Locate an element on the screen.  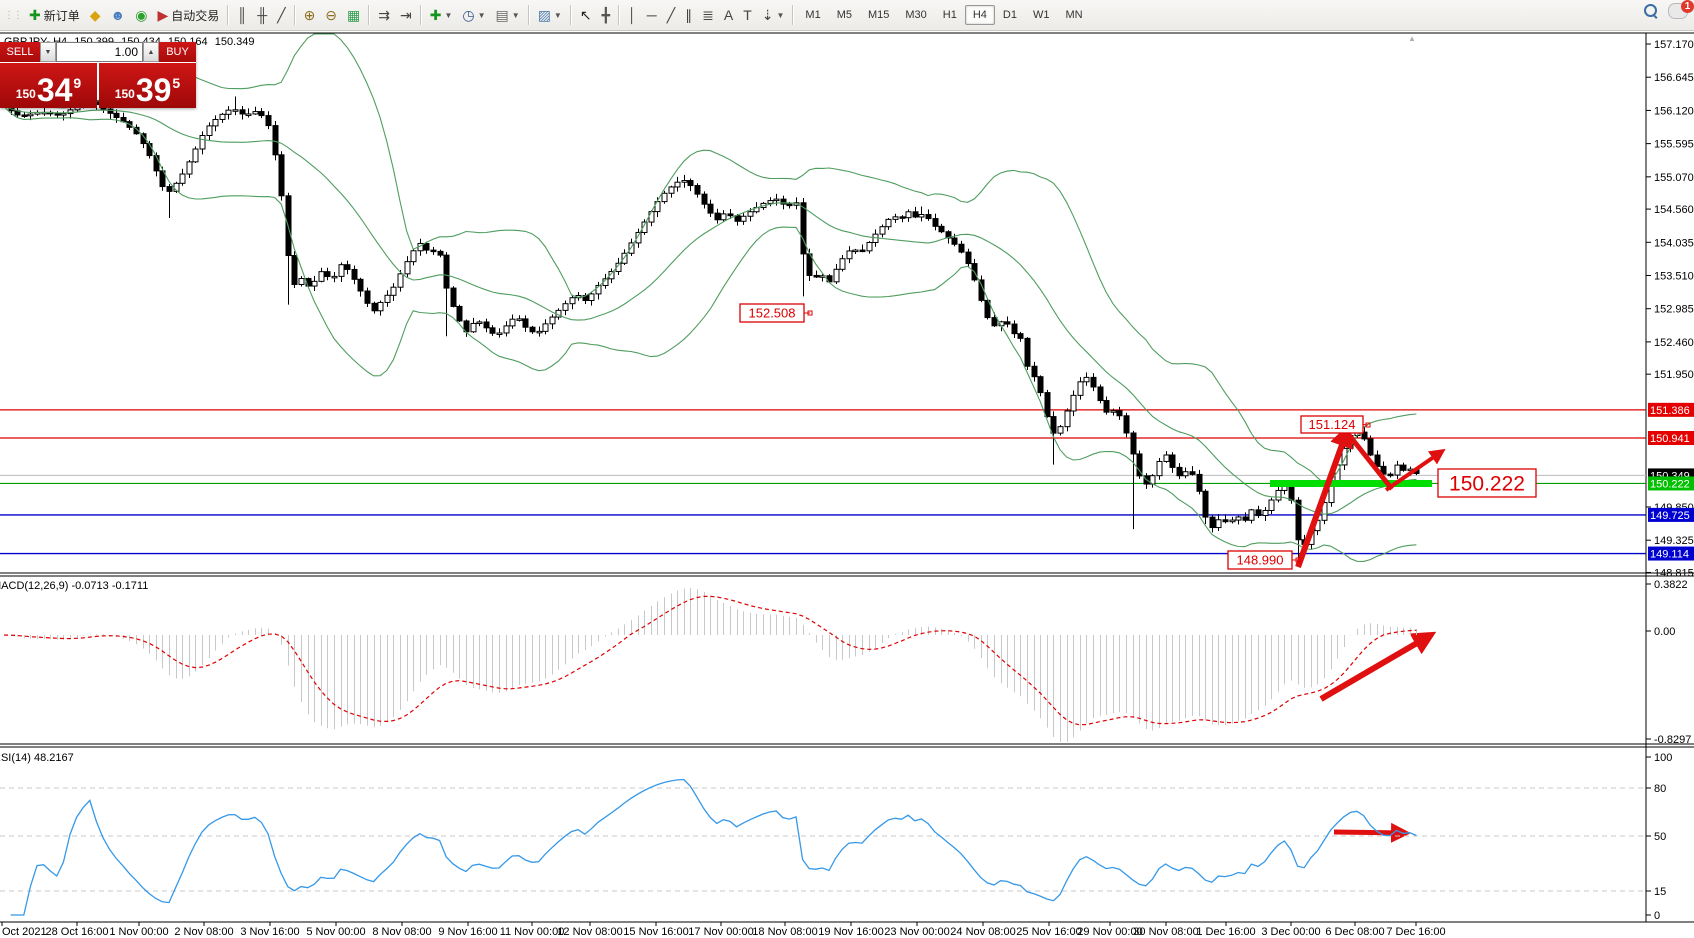
one-click-trading-panel: SELL ▼ ▲ BUY 150 34 9 150 39 5 is located at coordinates (98, 75).